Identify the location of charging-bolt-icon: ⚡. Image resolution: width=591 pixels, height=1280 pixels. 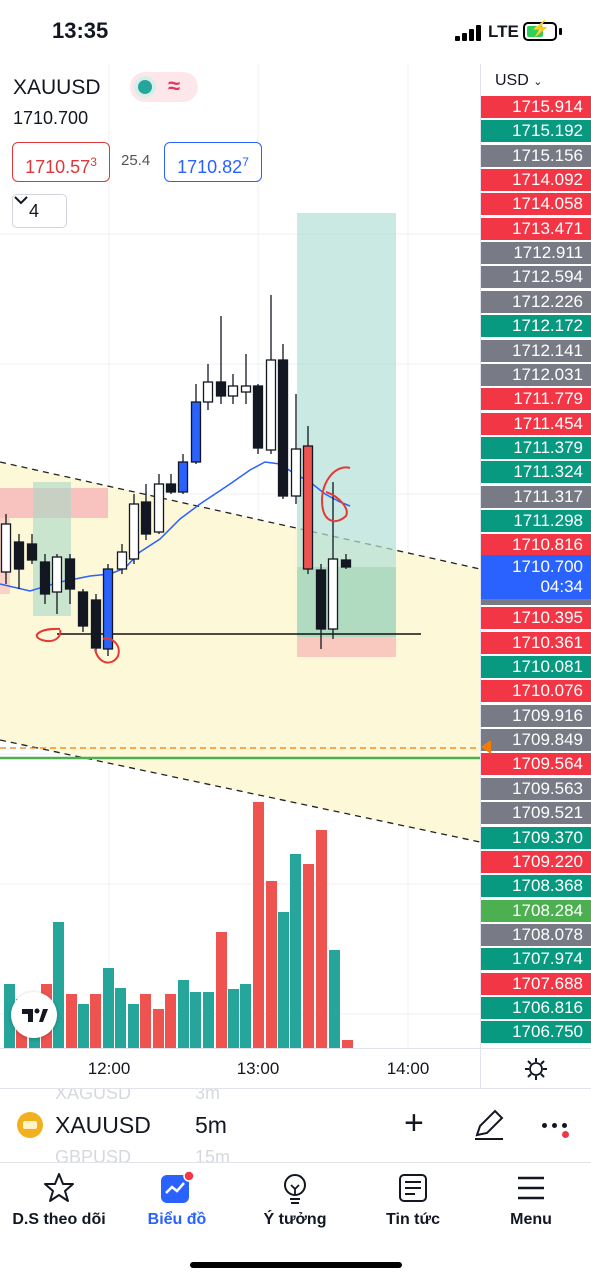
(540, 29).